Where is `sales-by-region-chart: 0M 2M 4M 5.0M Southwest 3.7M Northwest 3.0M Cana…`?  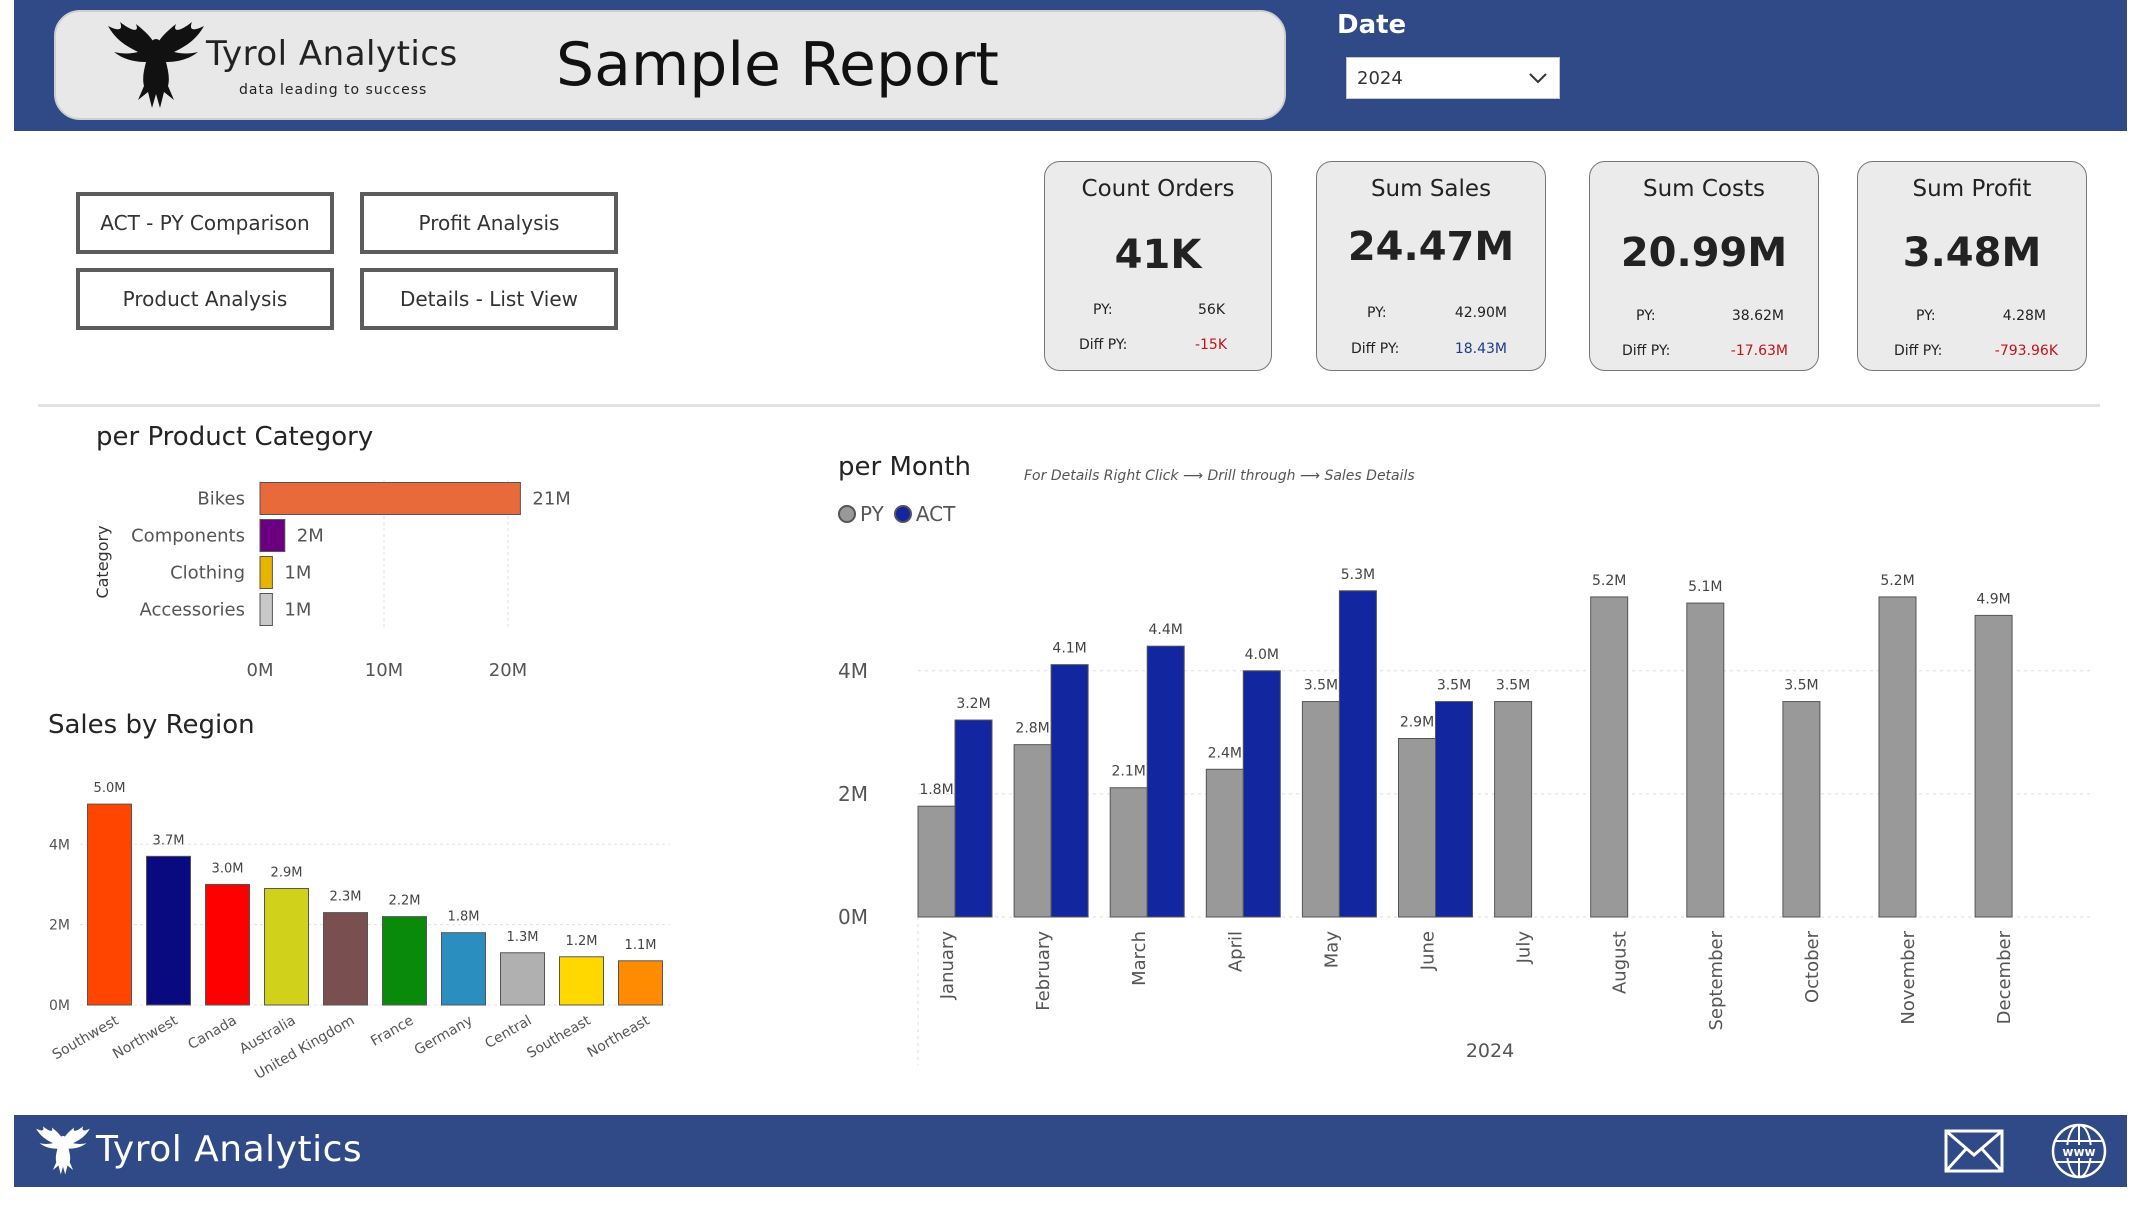 sales-by-region-chart: 0M 2M 4M 5.0M Southwest 3.7M Northwest 3.0M Cana… is located at coordinates (359, 932).